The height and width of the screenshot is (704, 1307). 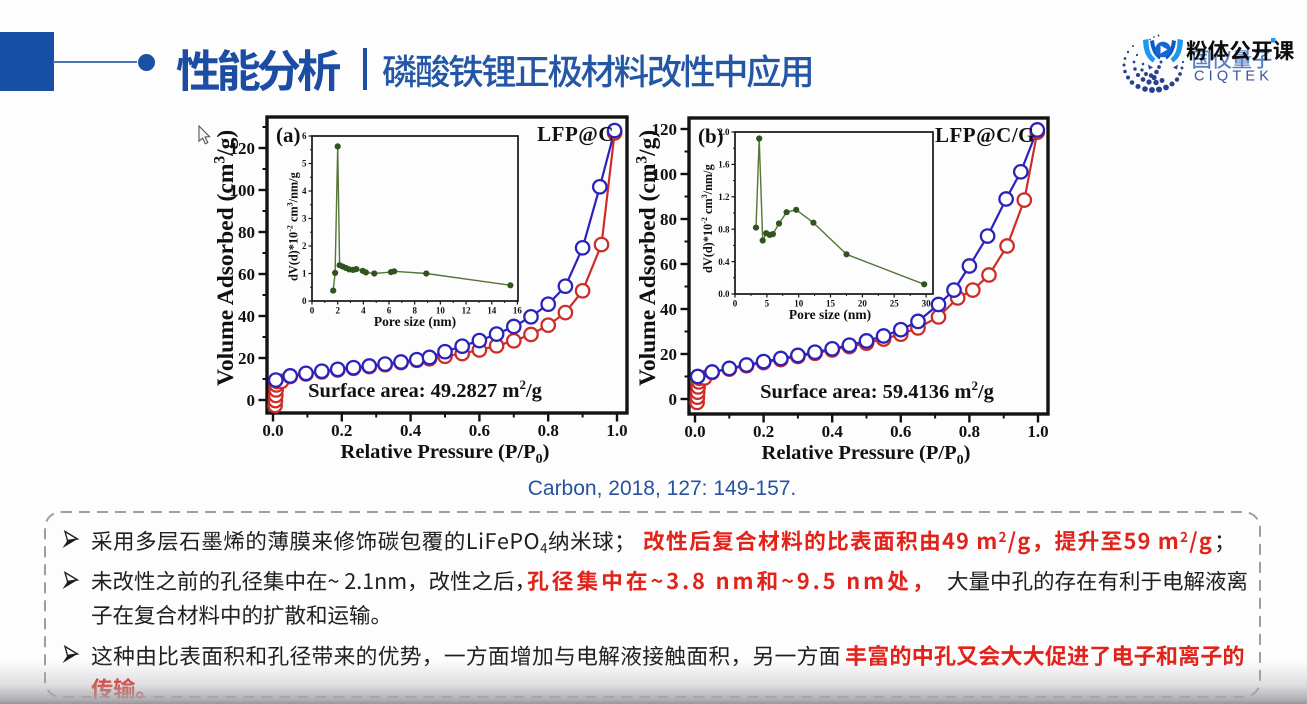 What do you see at coordinates (288, 135) in the screenshot?
I see `svg-text: (a)` at bounding box center [288, 135].